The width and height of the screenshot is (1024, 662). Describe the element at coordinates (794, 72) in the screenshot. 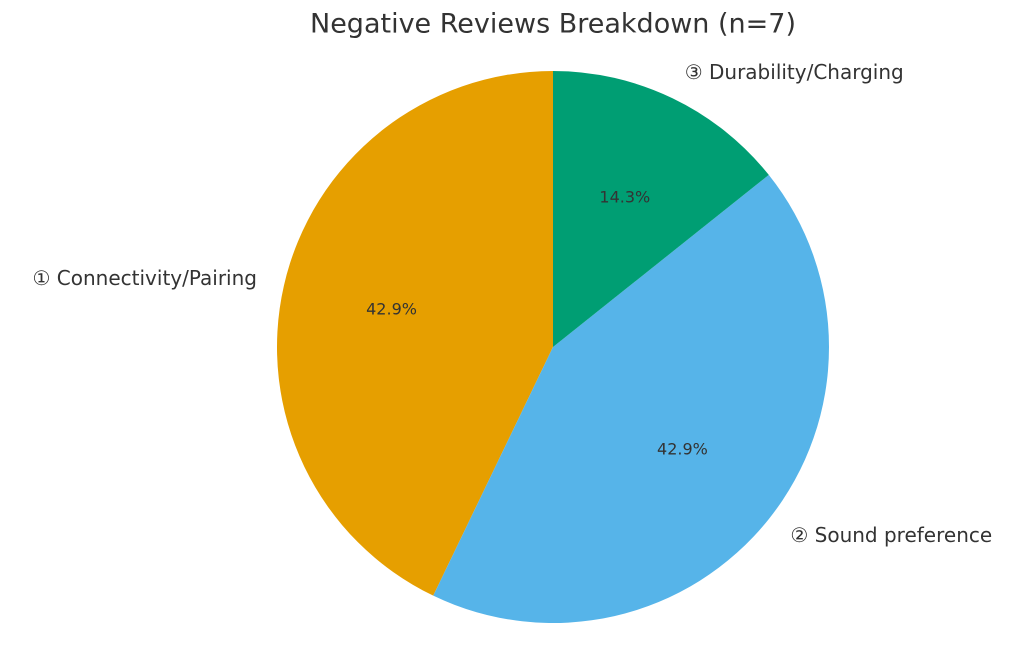

I see `slice-label: ③ Durability/Charging` at that location.